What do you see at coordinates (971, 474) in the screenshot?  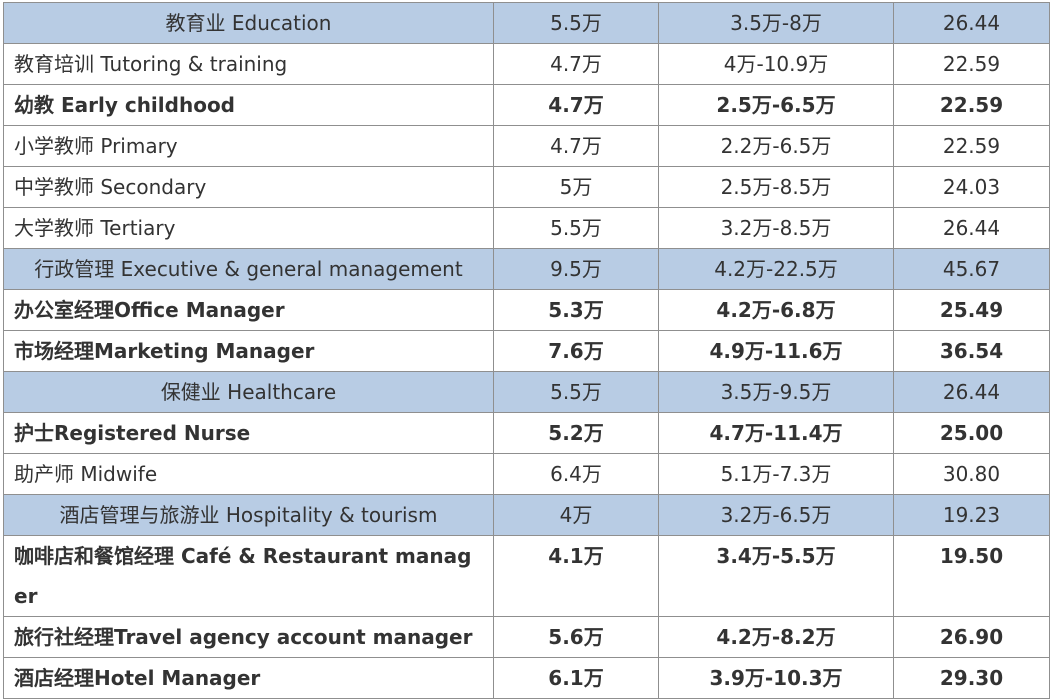 I see `hourly-rate-cell: 30.80` at bounding box center [971, 474].